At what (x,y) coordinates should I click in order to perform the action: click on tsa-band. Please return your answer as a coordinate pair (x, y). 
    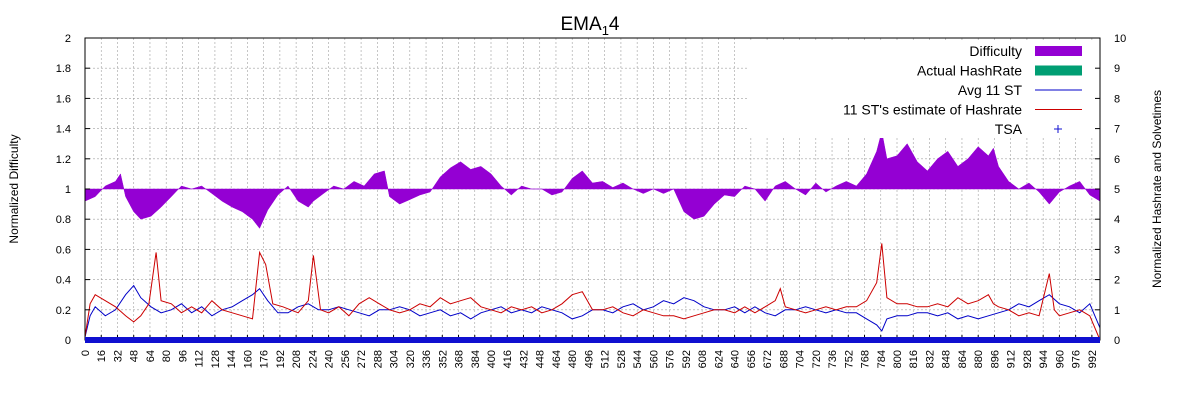
    Looking at the image, I should click on (592, 340).